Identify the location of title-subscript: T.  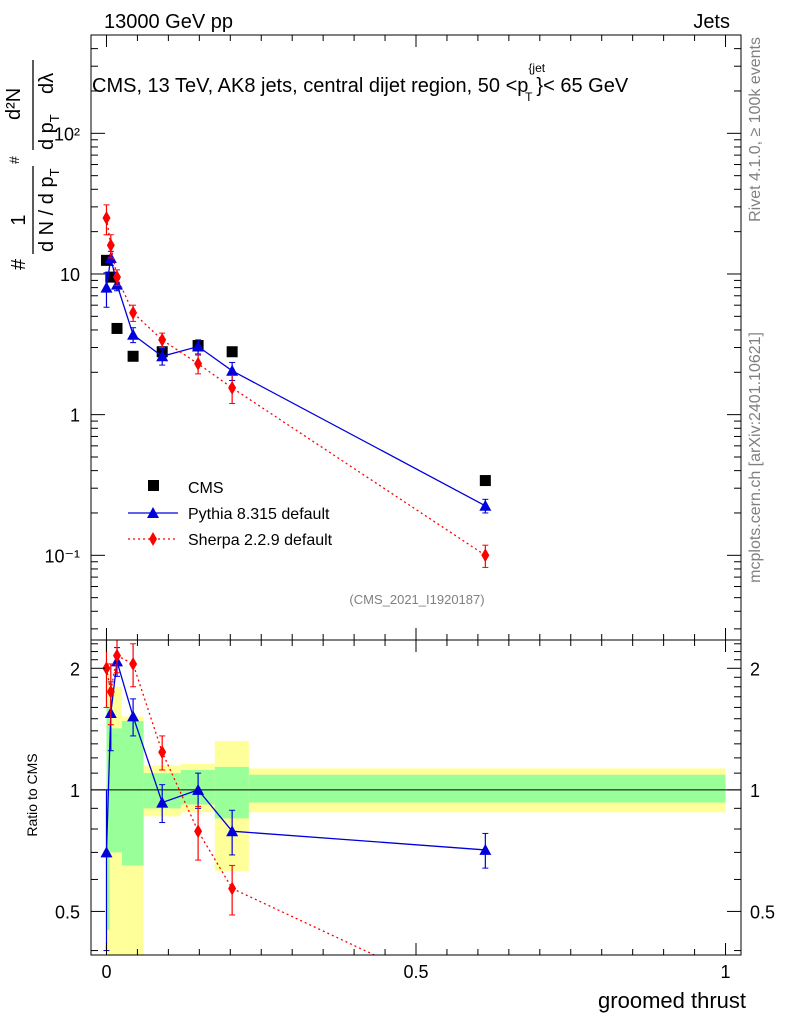
(529, 97).